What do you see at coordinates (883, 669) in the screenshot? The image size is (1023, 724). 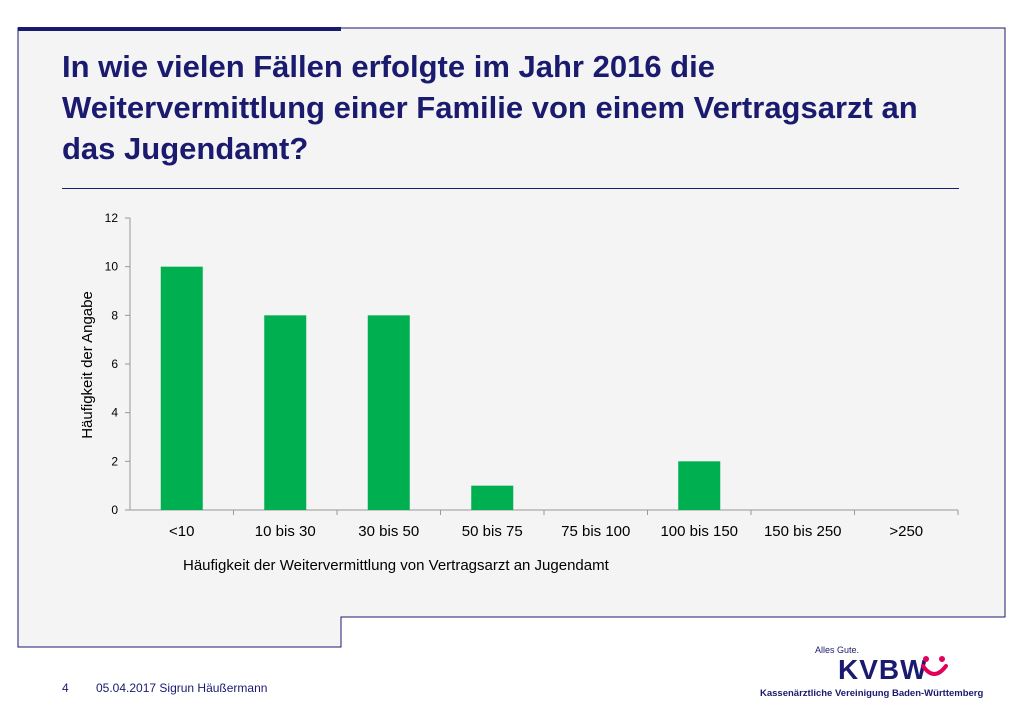 I see `logo-wordmark: KVBW` at bounding box center [883, 669].